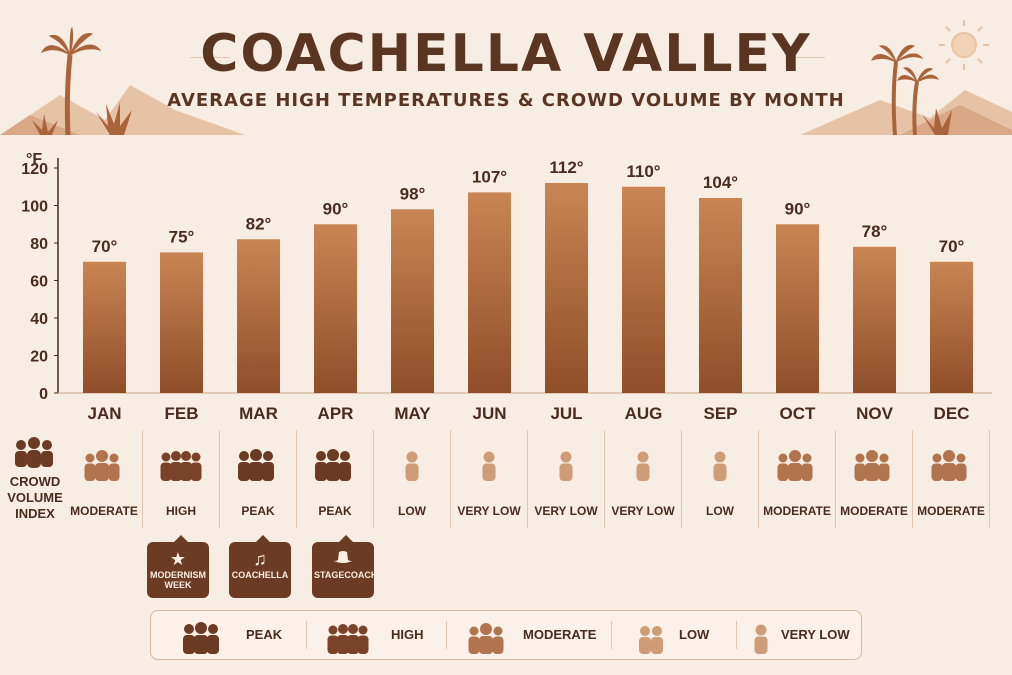 Image resolution: width=1012 pixels, height=675 pixels. I want to click on crowd-level-label: LOW, so click(412, 511).